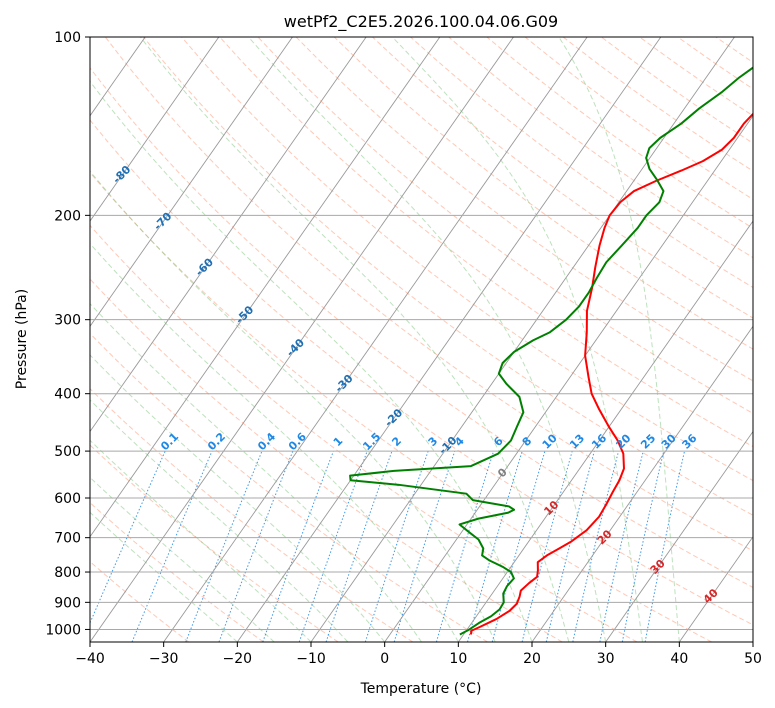 The height and width of the screenshot is (708, 775). I want to click on y-tick-label: 200, so click(67, 216).